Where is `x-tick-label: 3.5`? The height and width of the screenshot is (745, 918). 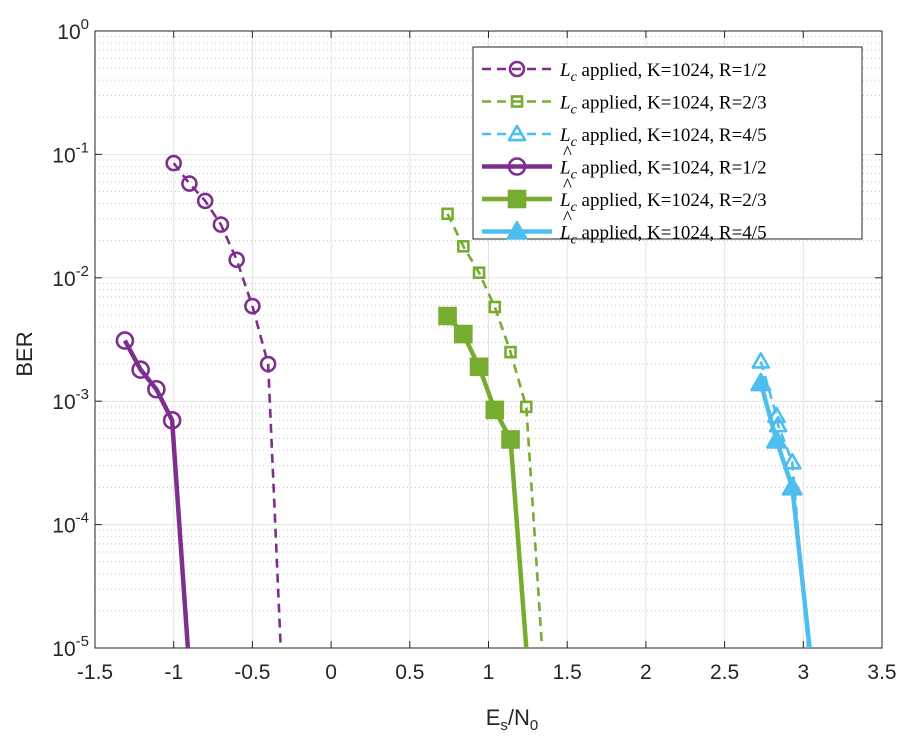 x-tick-label: 3.5 is located at coordinates (881, 672).